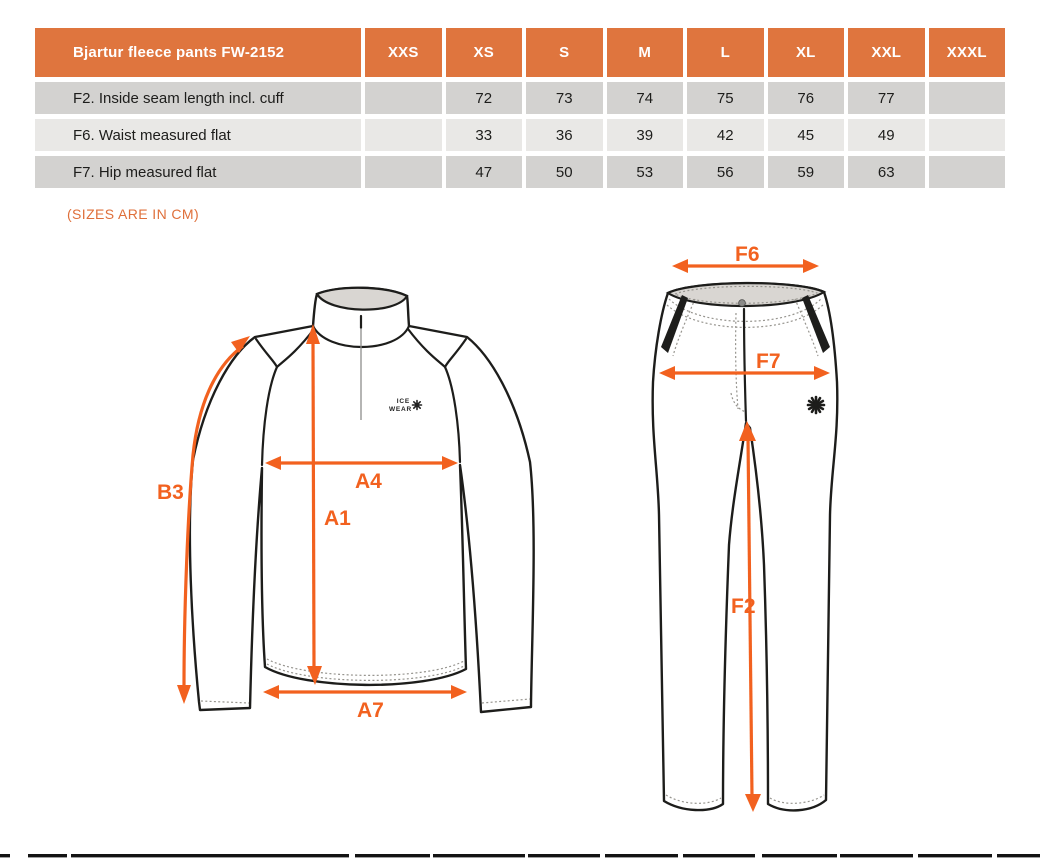 The height and width of the screenshot is (860, 1040). What do you see at coordinates (886, 52) in the screenshot?
I see `size-col-header-xxl: XXL` at bounding box center [886, 52].